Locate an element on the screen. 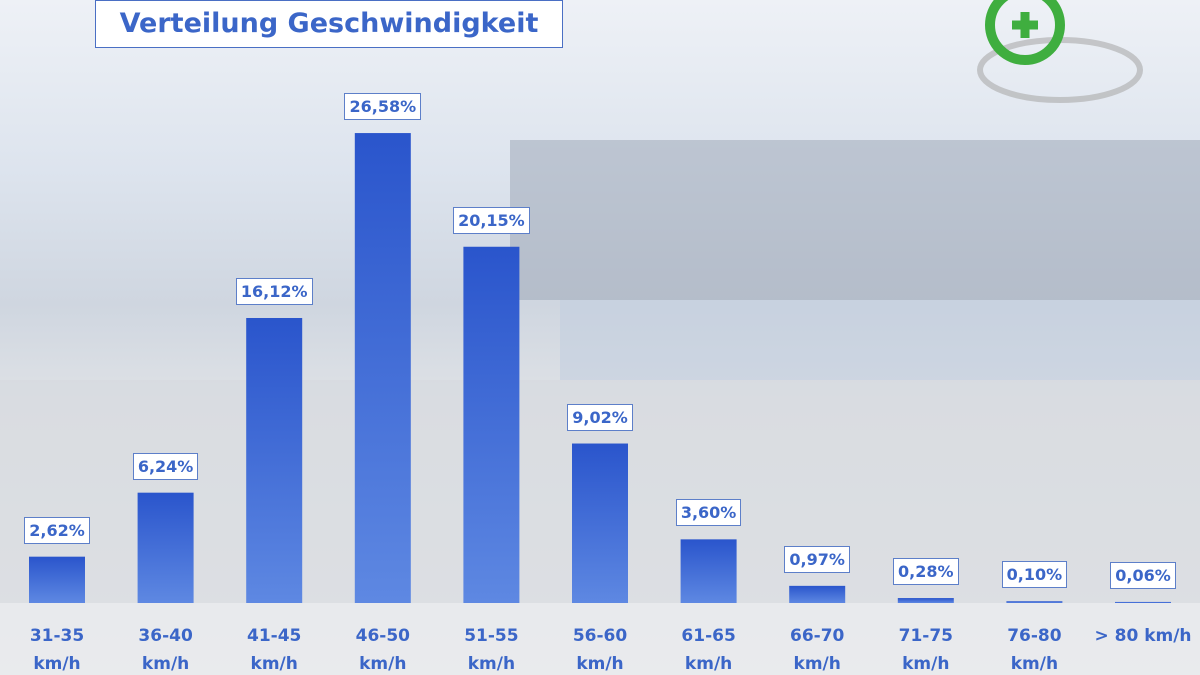 Image resolution: width=1200 pixels, height=675 pixels. x-tick-label: 36-40 km/h is located at coordinates (166, 648).